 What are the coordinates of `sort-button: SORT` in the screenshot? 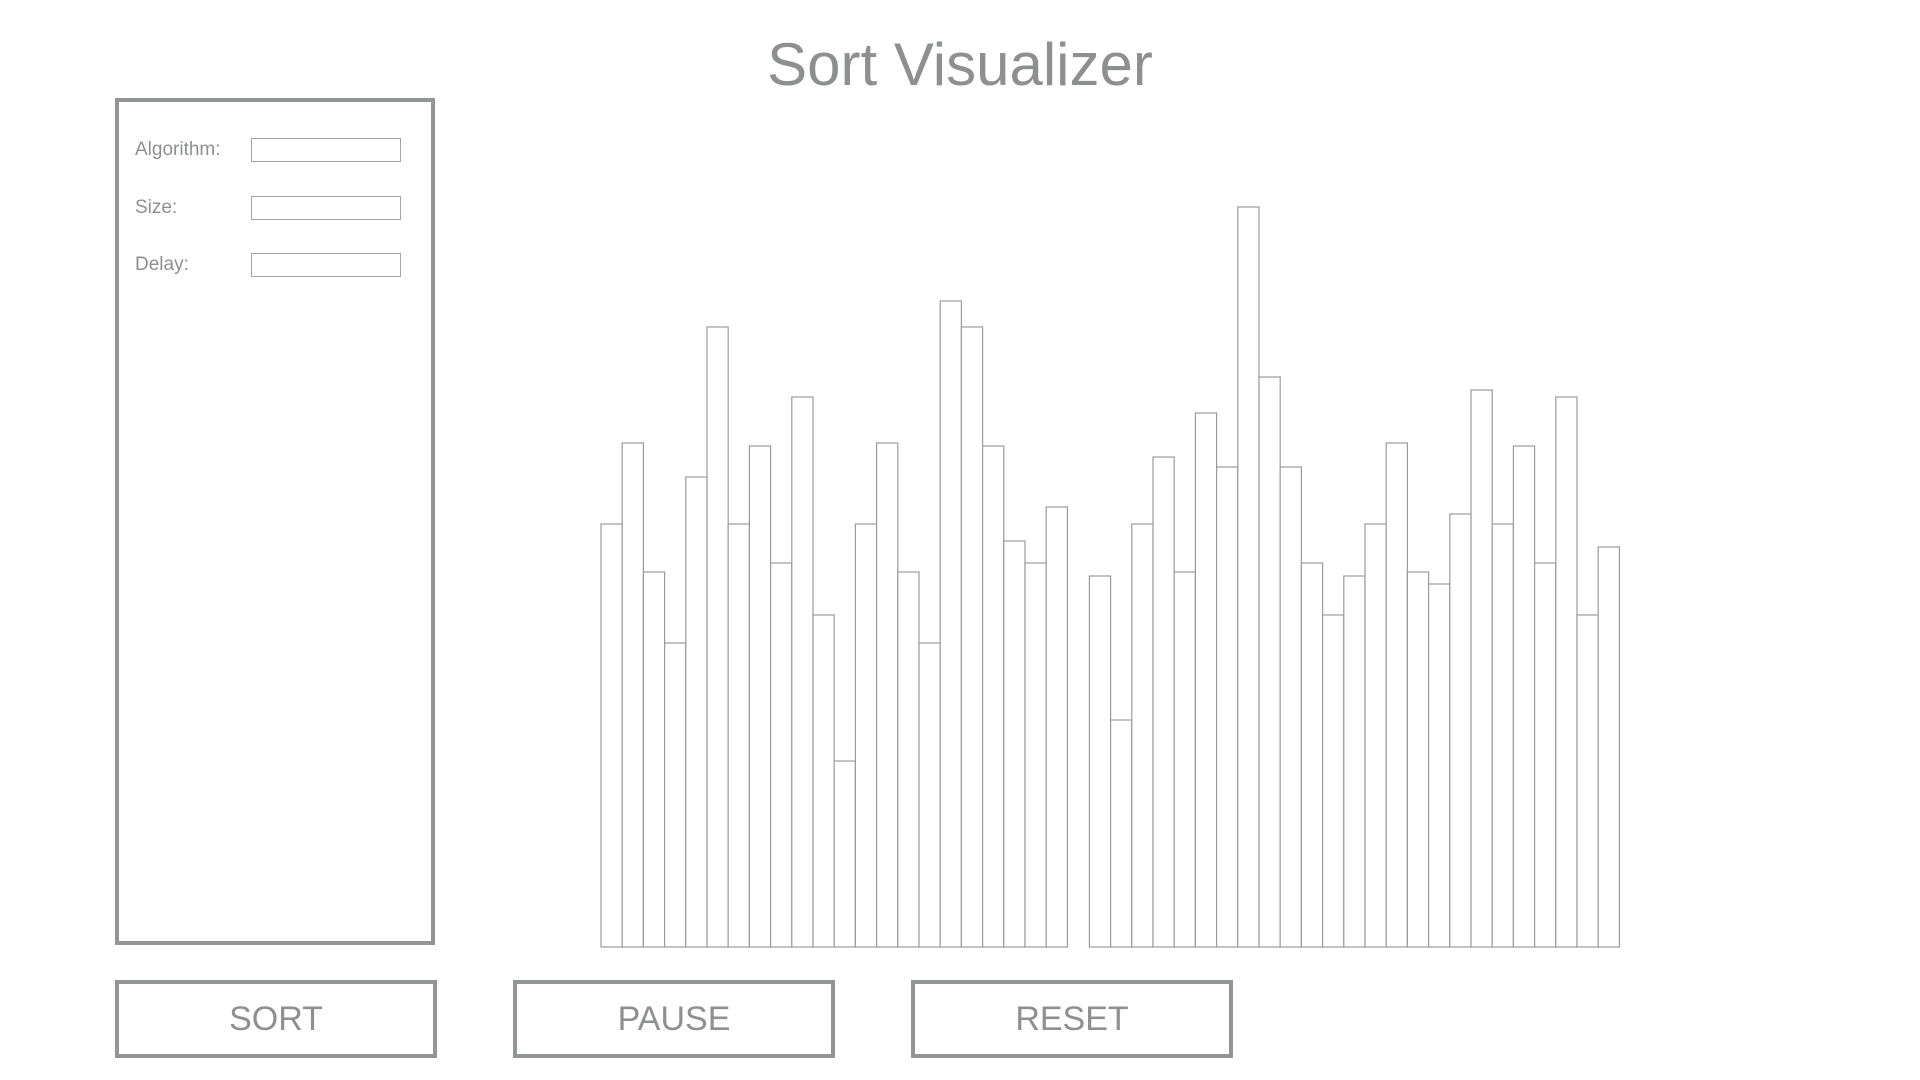 It's located at (276, 1019).